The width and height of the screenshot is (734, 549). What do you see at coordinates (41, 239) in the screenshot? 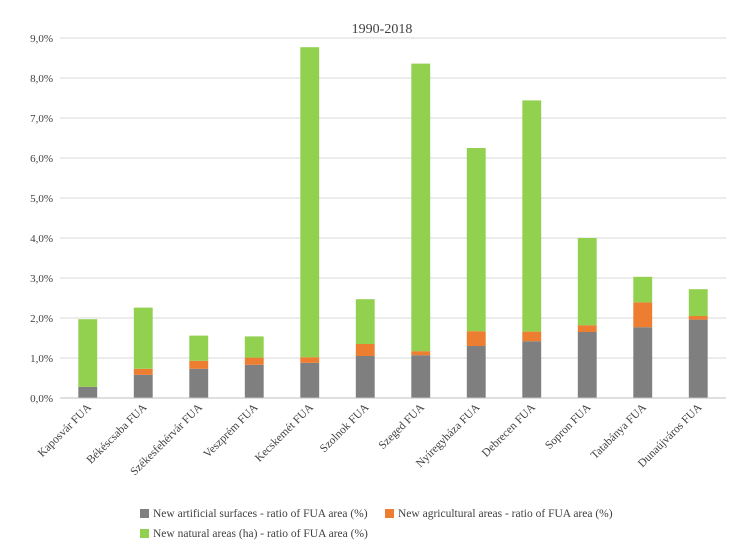
I see `y-tick-label: 4,0%` at bounding box center [41, 239].